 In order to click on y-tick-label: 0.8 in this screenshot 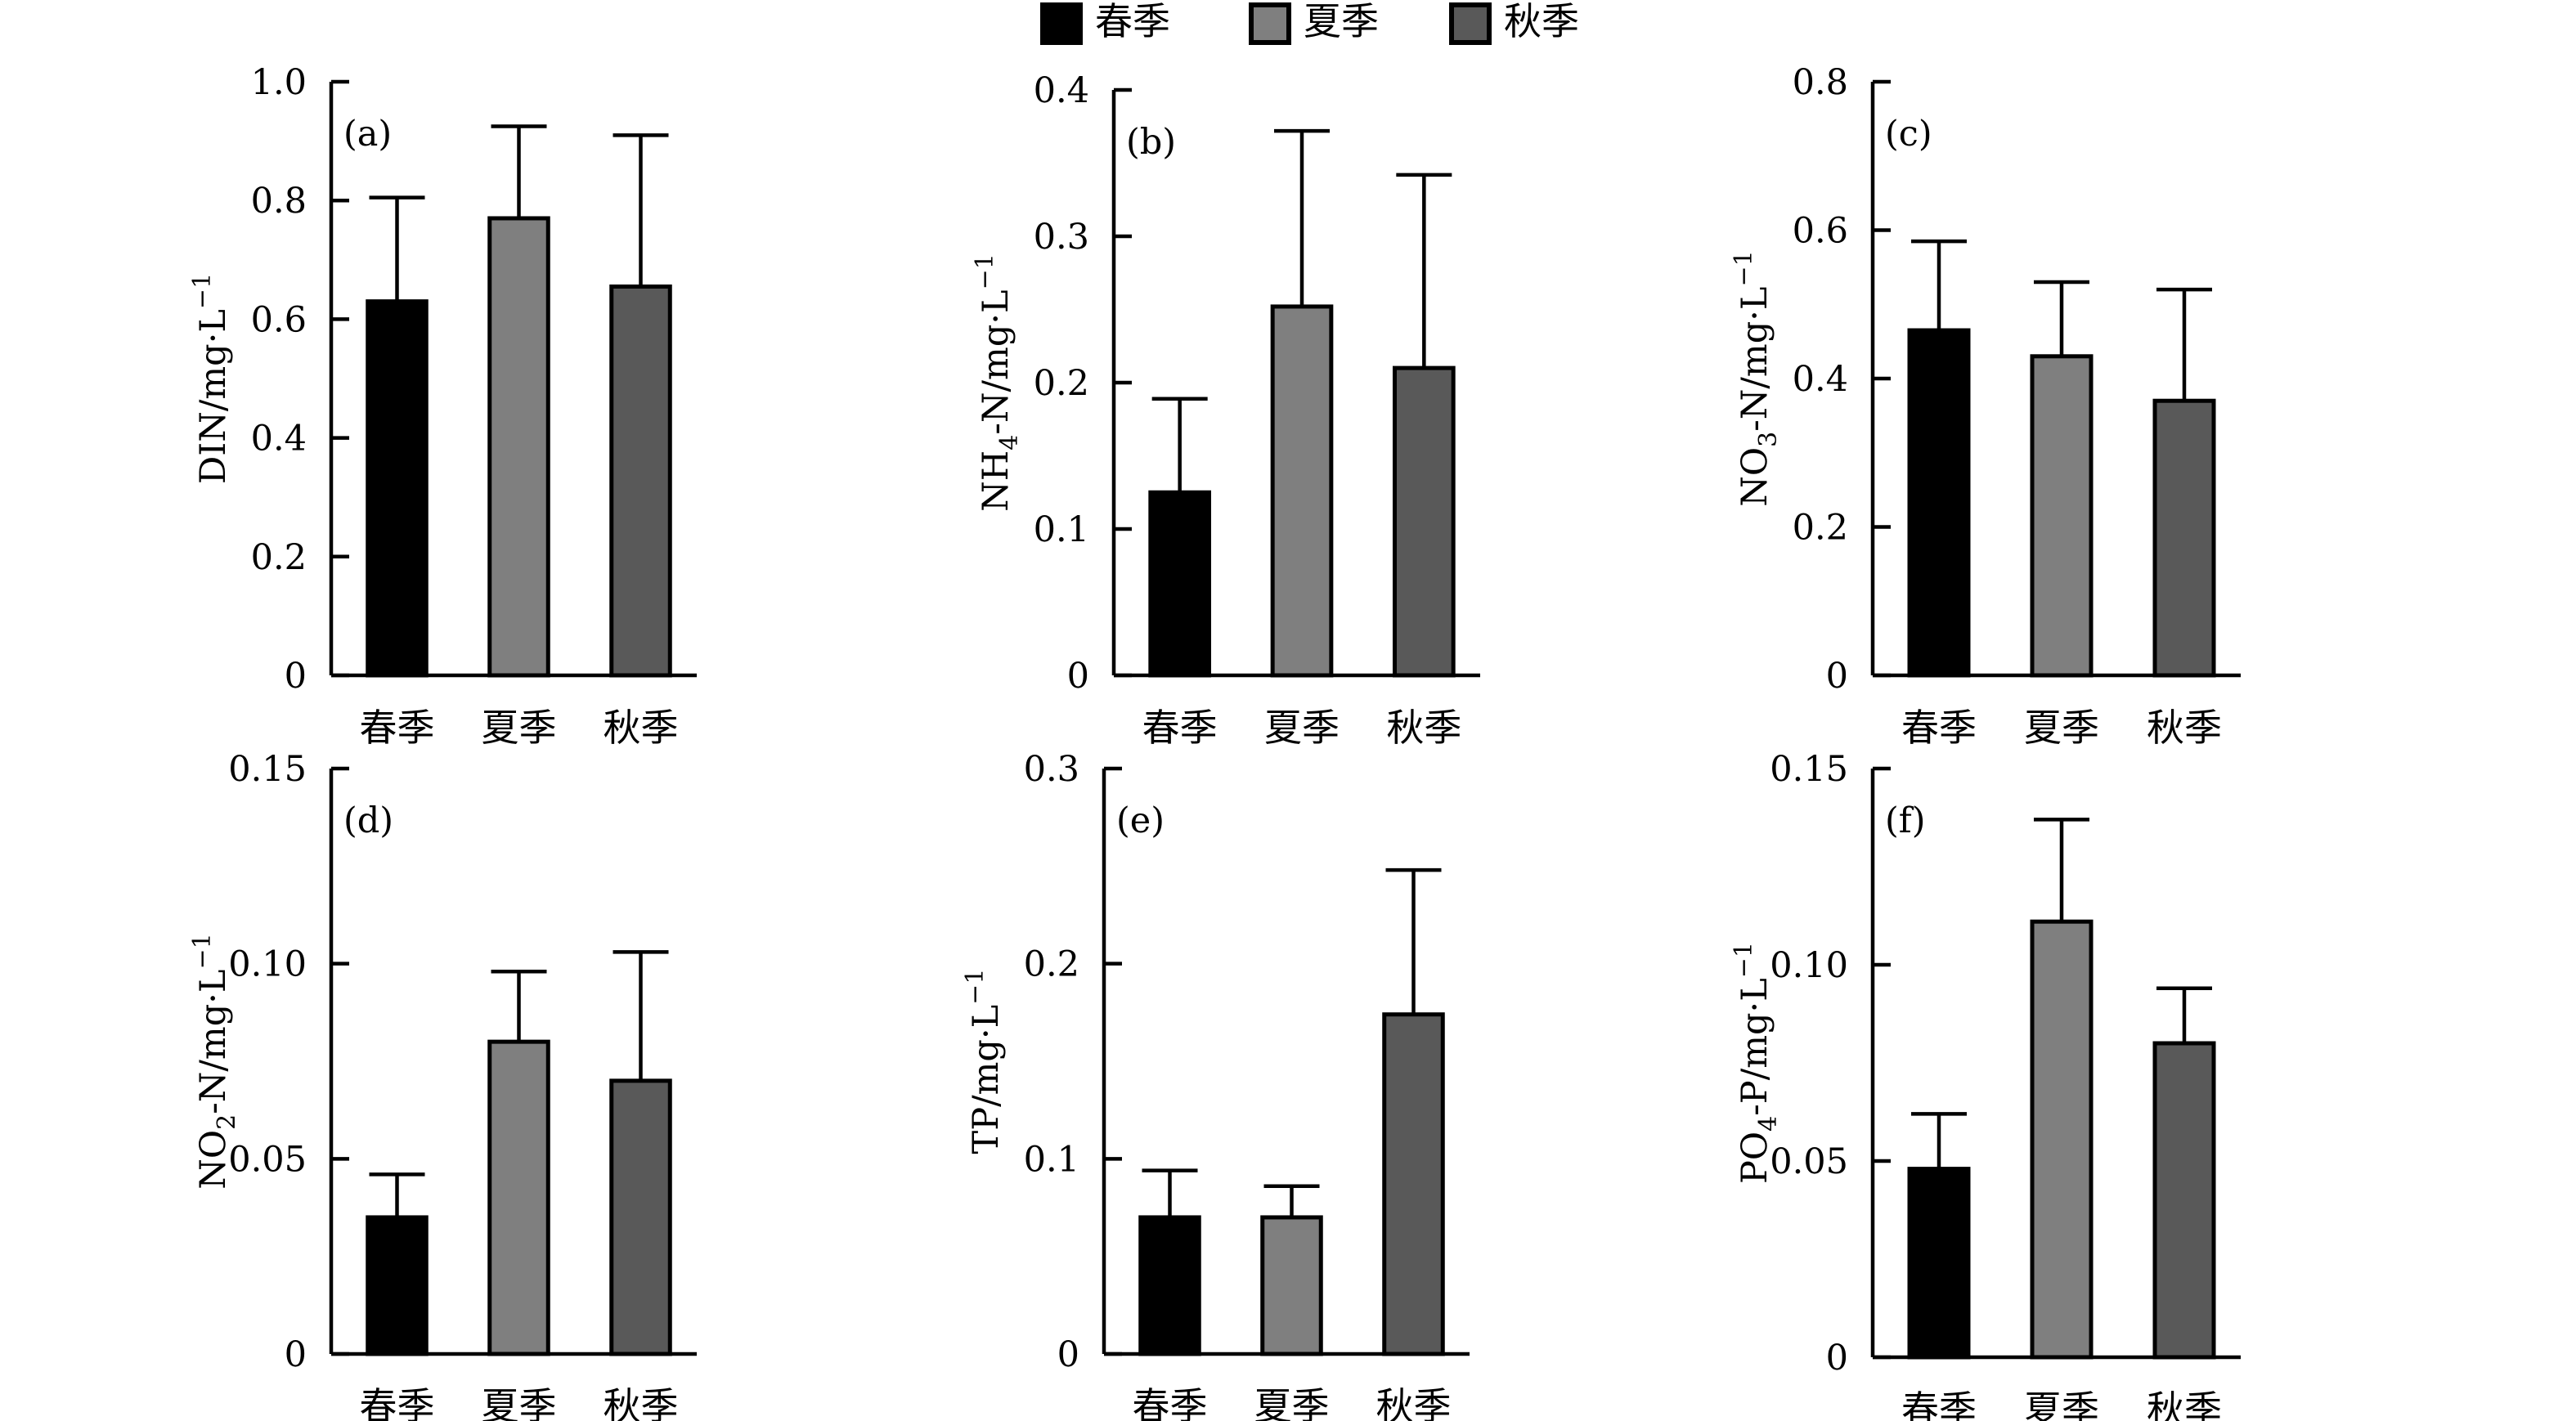, I will do `click(1821, 82)`.